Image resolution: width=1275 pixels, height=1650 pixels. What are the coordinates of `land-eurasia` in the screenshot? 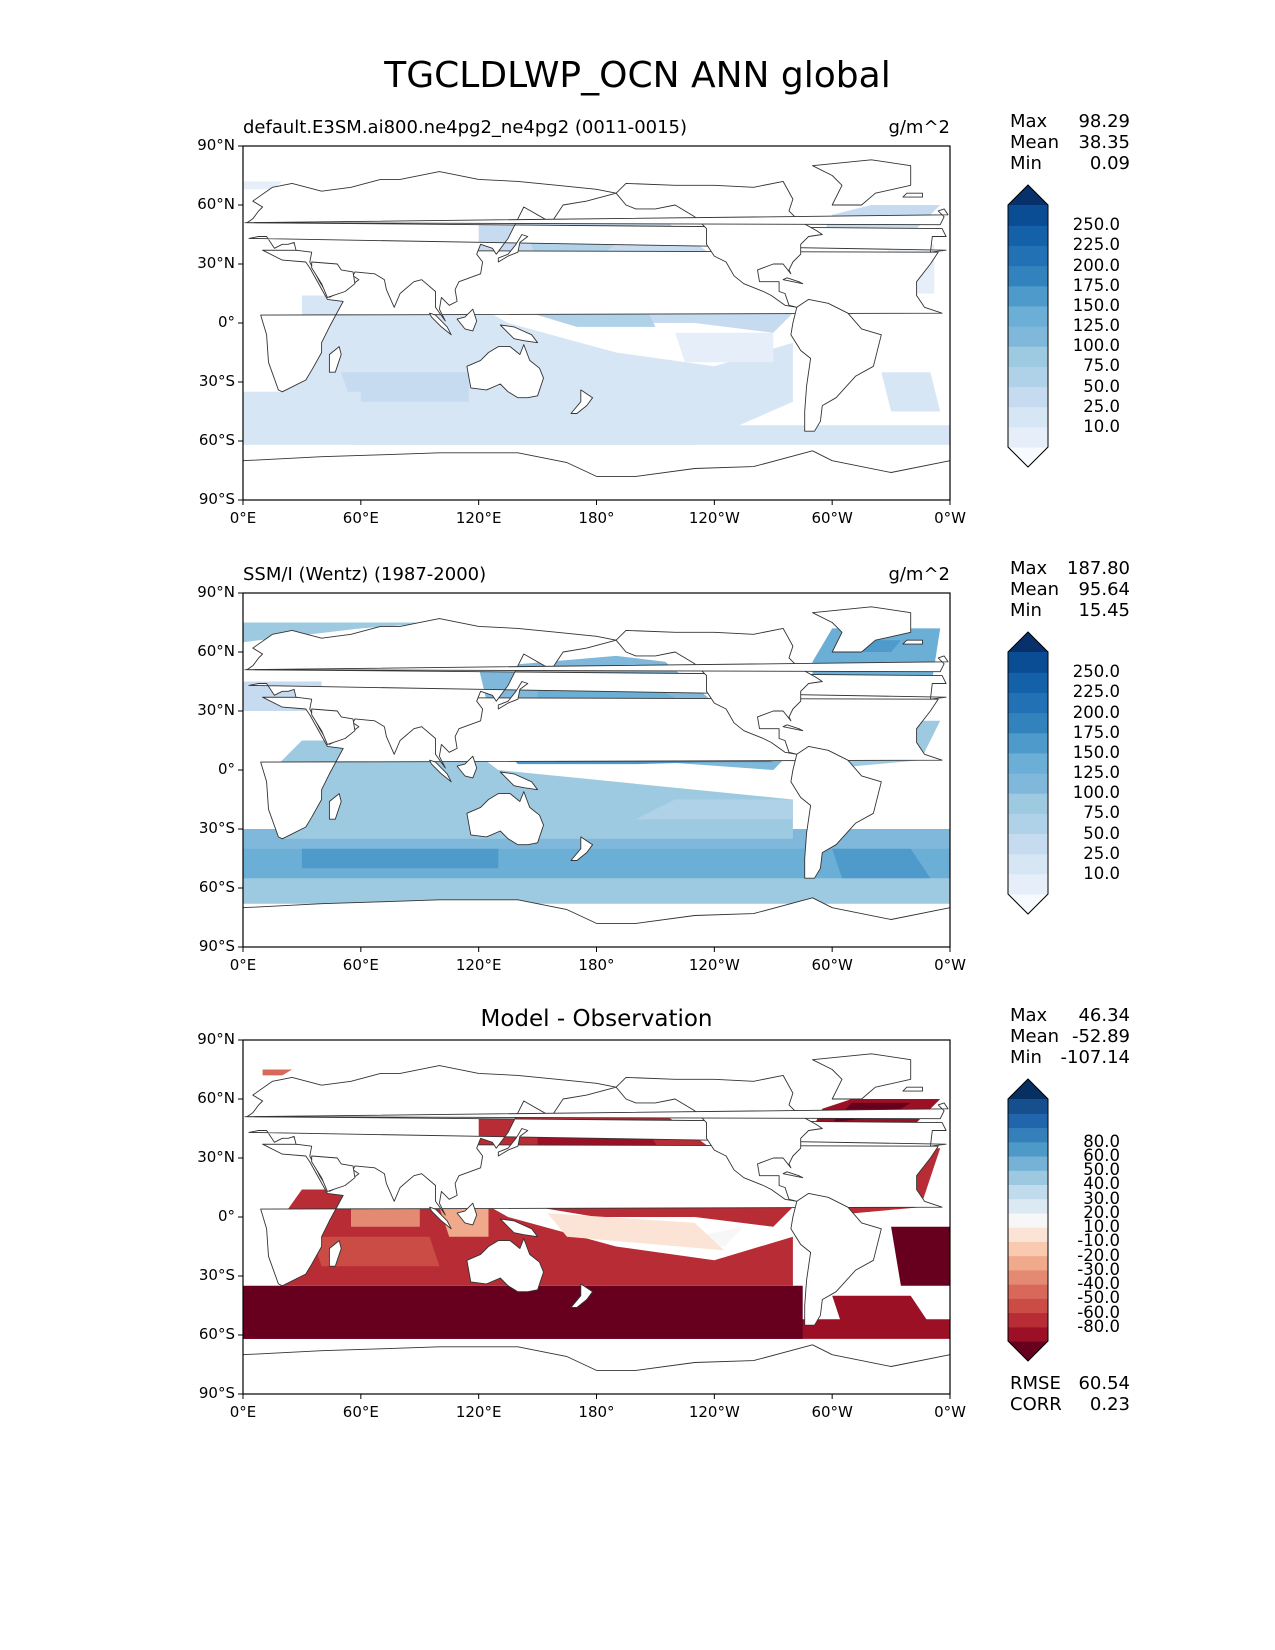 It's located at (596, 246).